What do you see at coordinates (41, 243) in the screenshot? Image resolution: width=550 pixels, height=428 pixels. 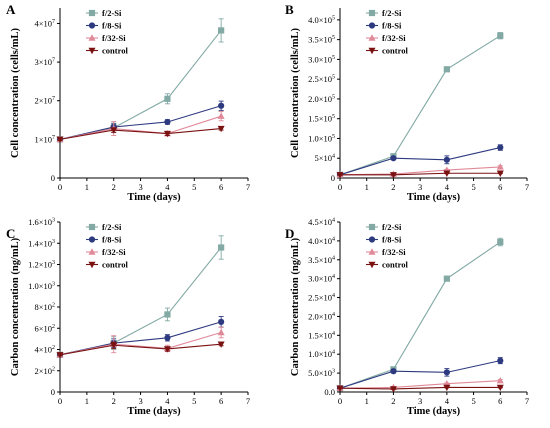 I see `y-tick-label: 1.4×10³` at bounding box center [41, 243].